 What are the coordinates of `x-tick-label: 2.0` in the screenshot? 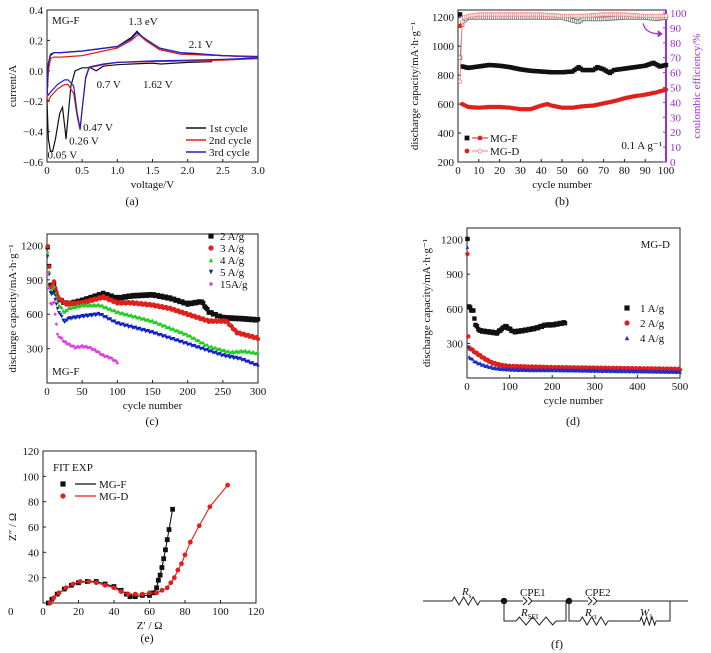 It's located at (188, 171).